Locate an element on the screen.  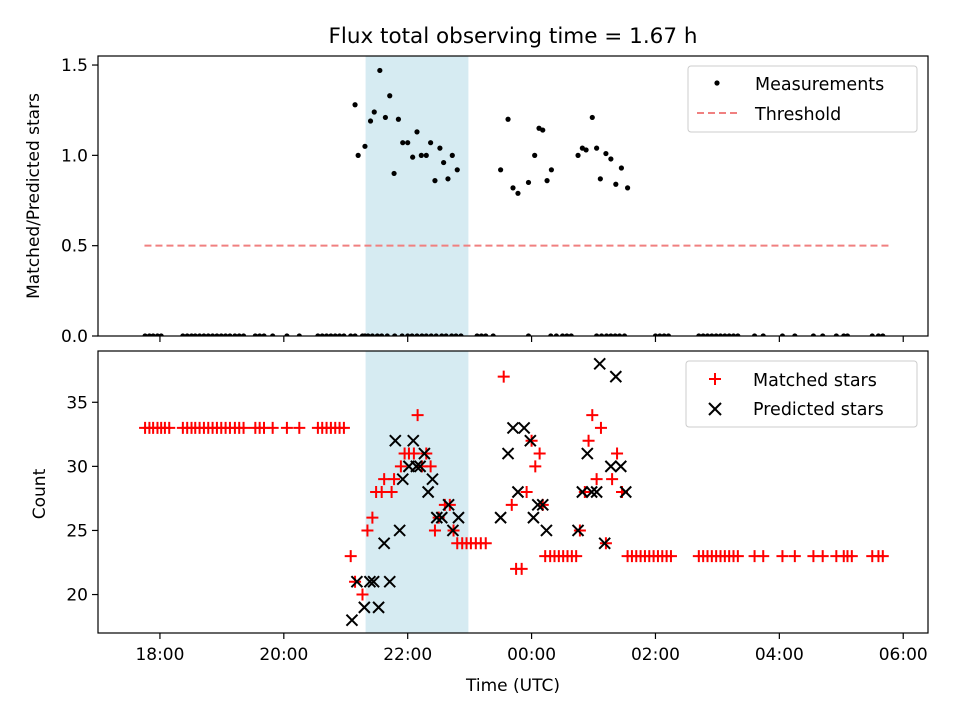
y-axis-label-top: Matched/Predicted stars is located at coordinates (34, 196).